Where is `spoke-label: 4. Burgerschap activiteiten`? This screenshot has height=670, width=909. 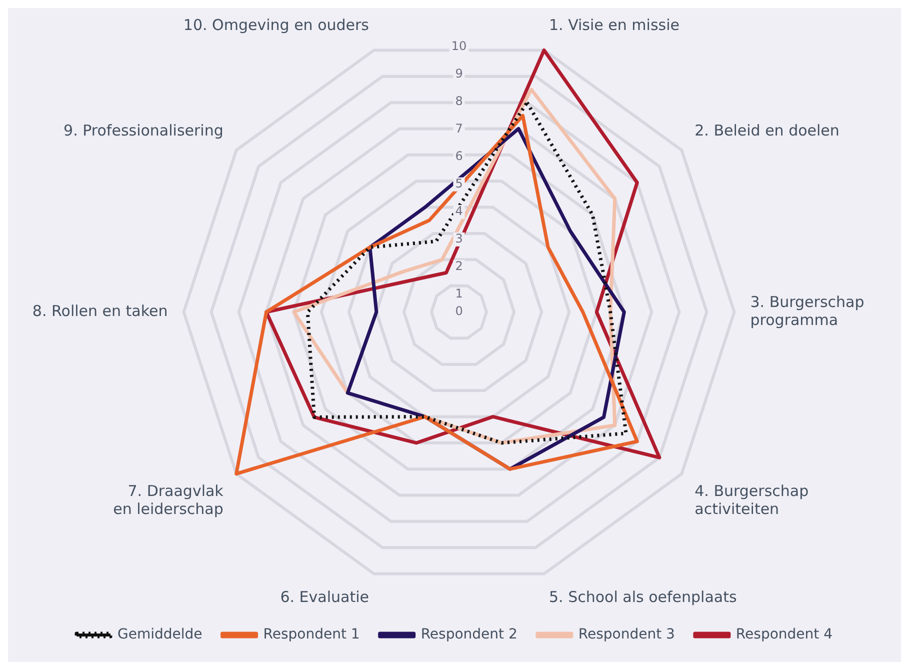 spoke-label: 4. Burgerschap activiteiten is located at coordinates (751, 500).